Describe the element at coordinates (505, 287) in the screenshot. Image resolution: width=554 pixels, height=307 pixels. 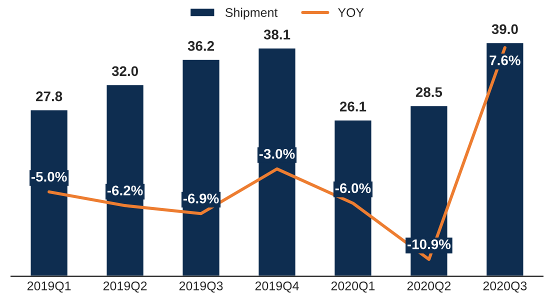
I see `x-tick-label: 2020Q3` at that location.